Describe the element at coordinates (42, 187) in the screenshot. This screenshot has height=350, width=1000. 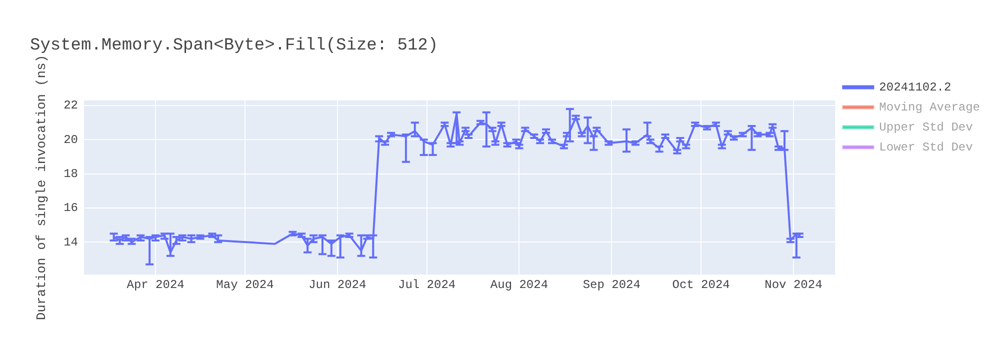
I see `y-axis-title: Duration of single invocation (ns)` at that location.